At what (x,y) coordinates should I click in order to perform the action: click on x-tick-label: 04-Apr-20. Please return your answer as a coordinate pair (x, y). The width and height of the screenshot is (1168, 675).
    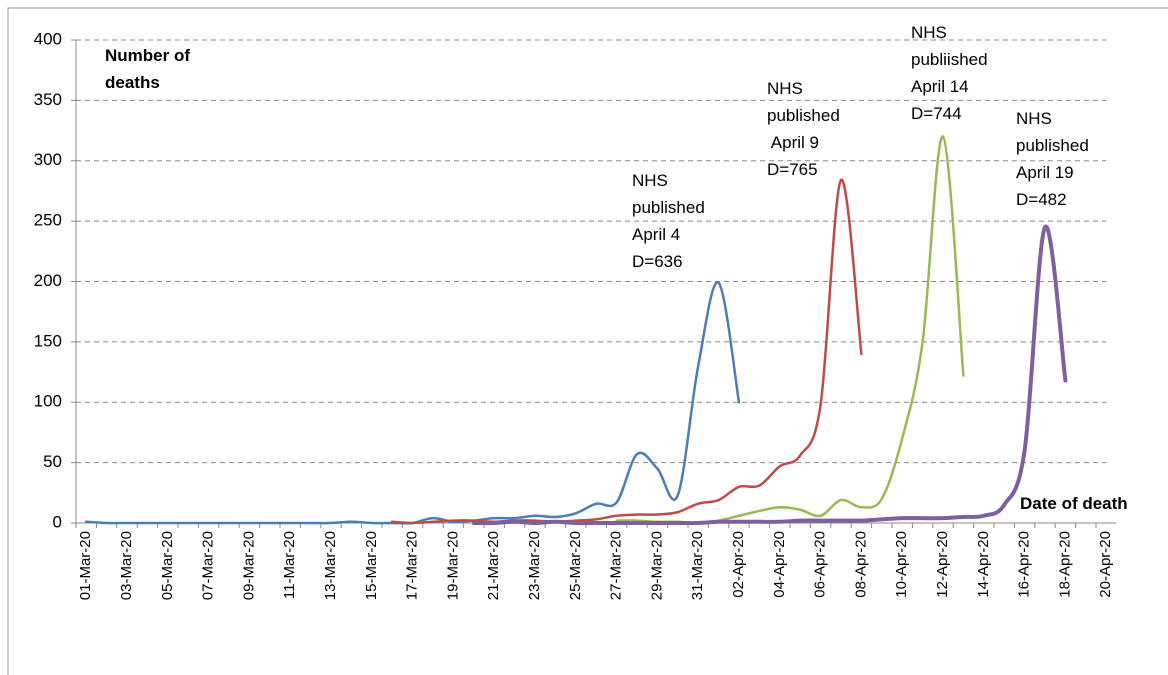
    Looking at the image, I should click on (779, 564).